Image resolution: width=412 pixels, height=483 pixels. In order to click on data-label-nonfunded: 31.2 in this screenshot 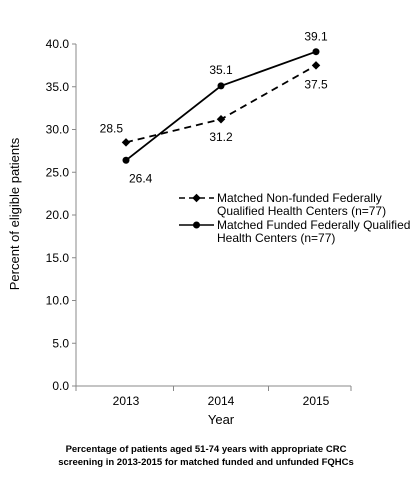, I will do `click(221, 137)`.